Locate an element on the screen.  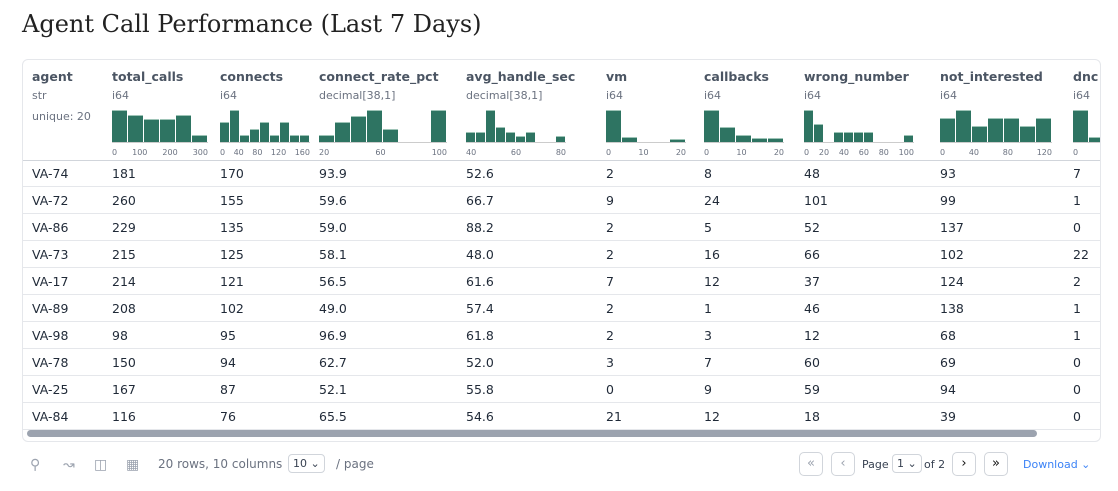
page-size-select: 10 ⌄ is located at coordinates (306, 463).